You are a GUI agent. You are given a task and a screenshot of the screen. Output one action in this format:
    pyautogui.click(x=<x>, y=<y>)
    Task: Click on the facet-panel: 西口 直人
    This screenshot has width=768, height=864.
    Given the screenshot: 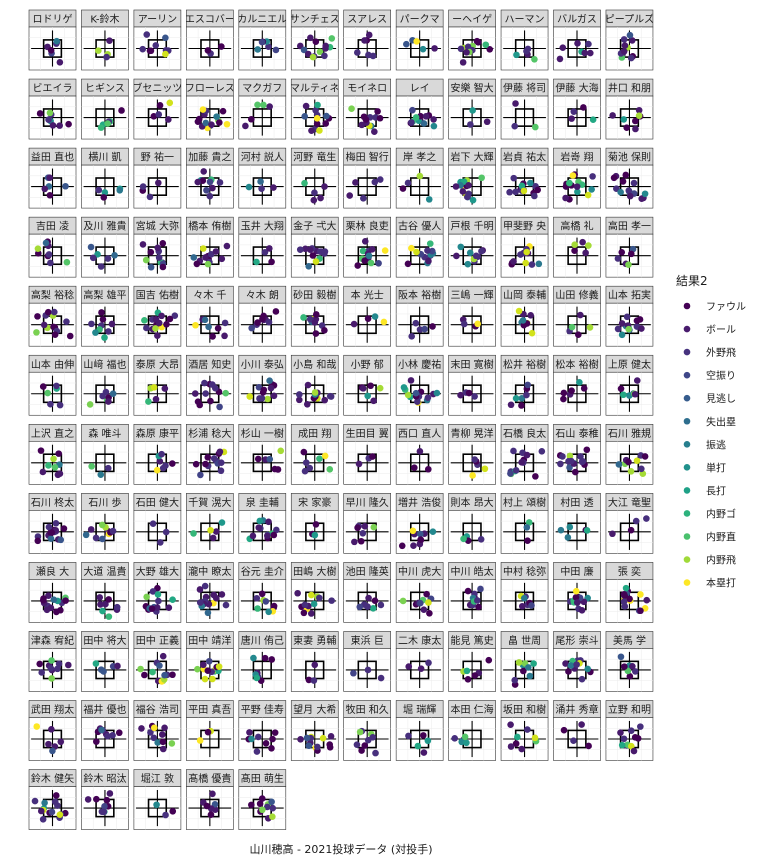 What is the action you would take?
    pyautogui.click(x=419, y=454)
    